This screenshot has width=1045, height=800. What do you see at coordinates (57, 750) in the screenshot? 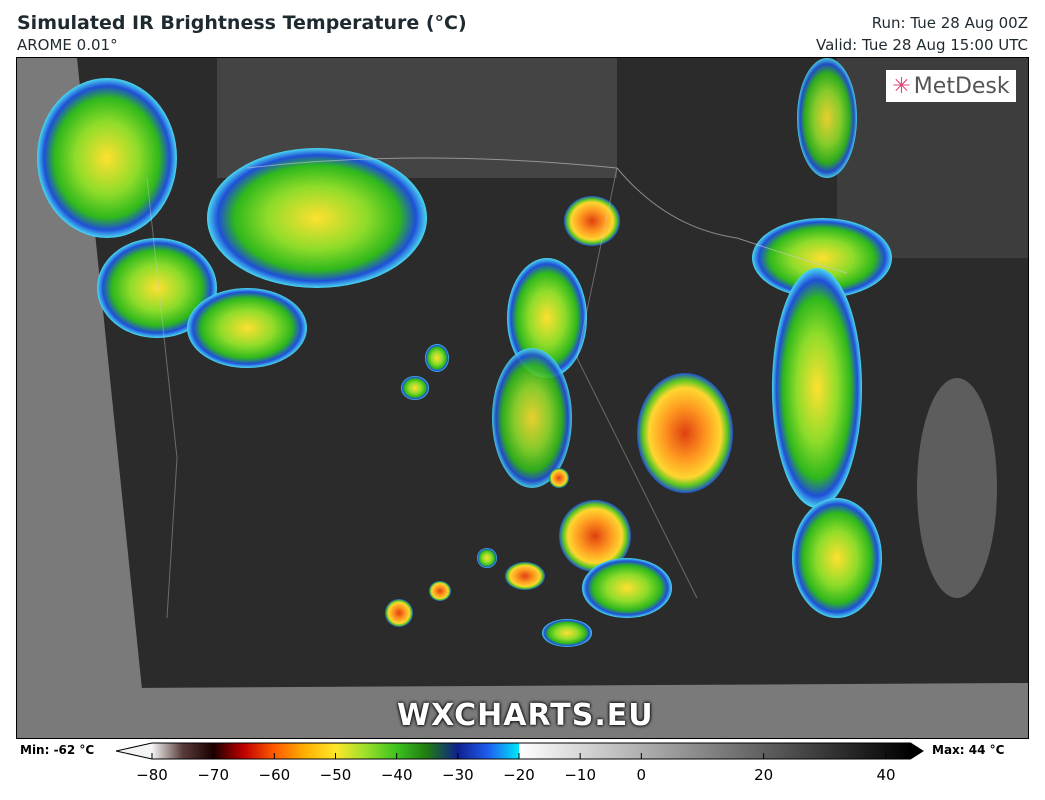
I see `min-label: Min: -62 °C` at bounding box center [57, 750].